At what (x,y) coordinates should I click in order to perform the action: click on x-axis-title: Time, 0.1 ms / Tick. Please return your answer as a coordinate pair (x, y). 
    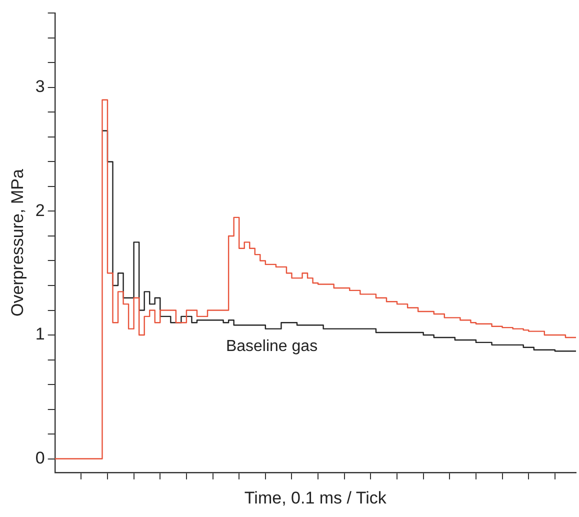
    Looking at the image, I should click on (315, 498).